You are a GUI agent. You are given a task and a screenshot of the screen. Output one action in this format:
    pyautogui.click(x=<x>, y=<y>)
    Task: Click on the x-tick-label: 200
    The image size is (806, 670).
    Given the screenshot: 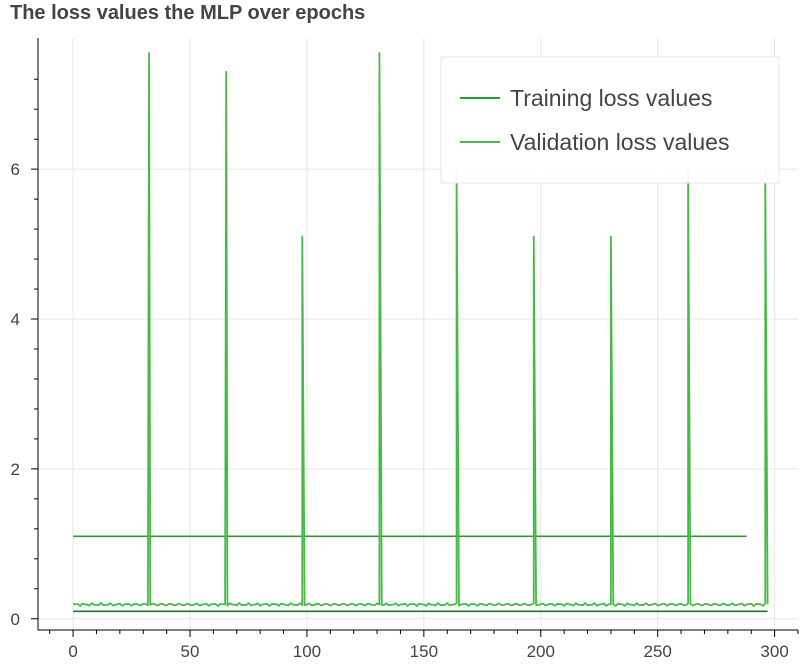 What is the action you would take?
    pyautogui.click(x=541, y=651)
    